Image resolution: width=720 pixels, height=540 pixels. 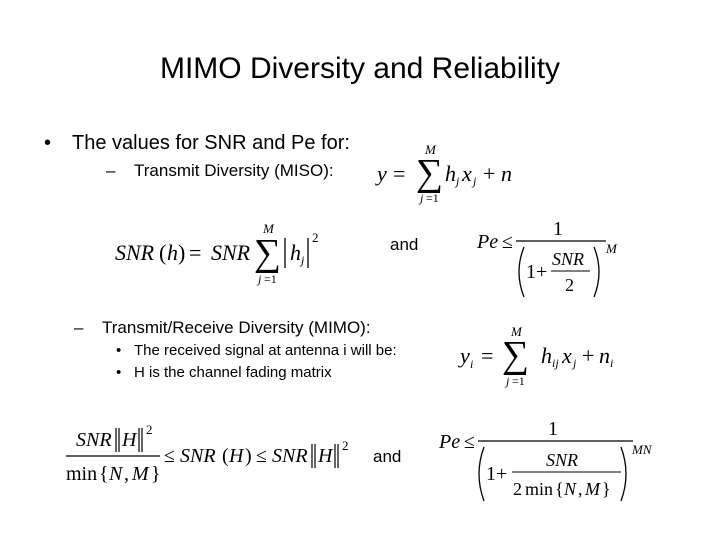 I want to click on subbullet-miso-text: Transmit Diversity (MISO):, so click(x=234, y=170).